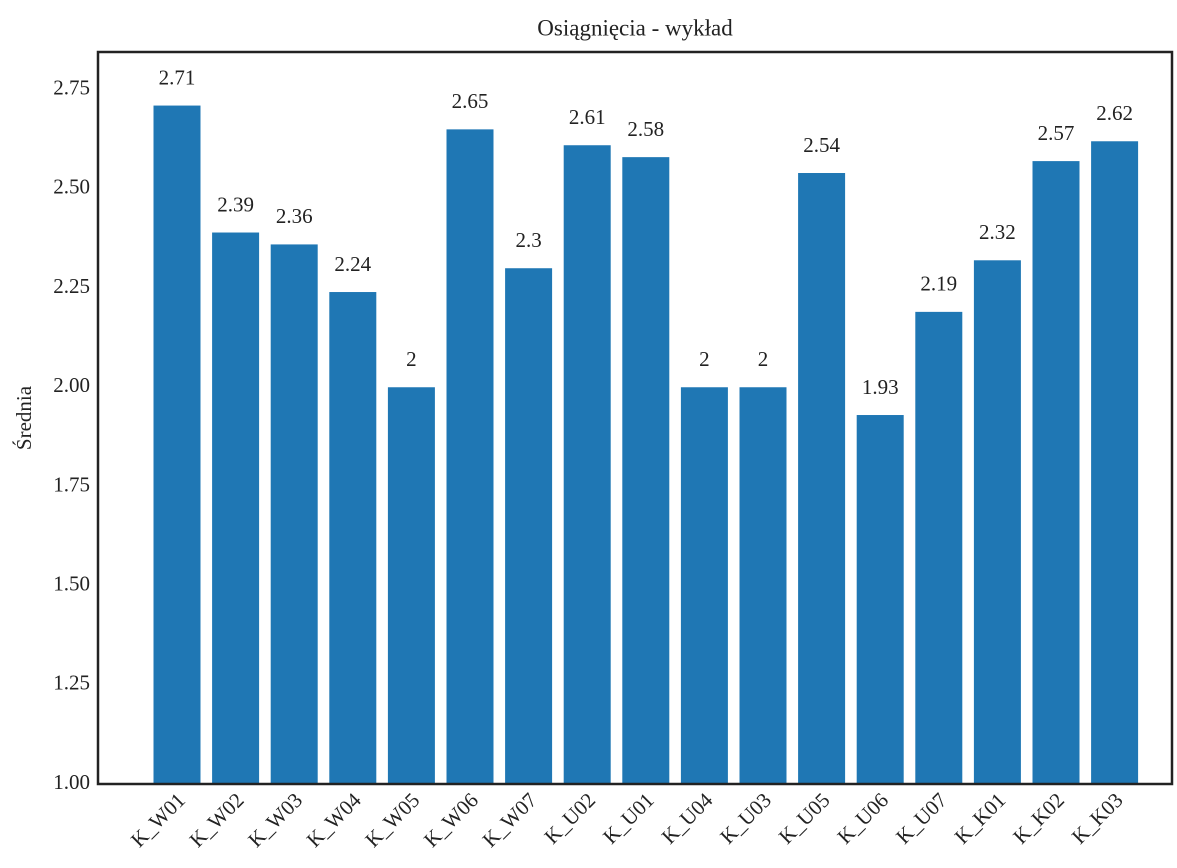  What do you see at coordinates (71, 286) in the screenshot?
I see `y-tick-label: 2.25` at bounding box center [71, 286].